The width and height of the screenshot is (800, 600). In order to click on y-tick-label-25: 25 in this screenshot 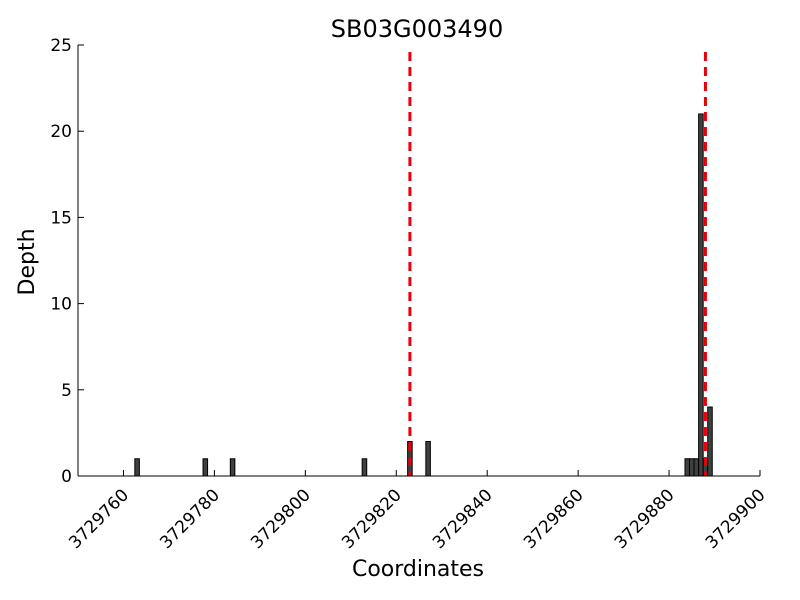, I will do `click(61, 46)`.